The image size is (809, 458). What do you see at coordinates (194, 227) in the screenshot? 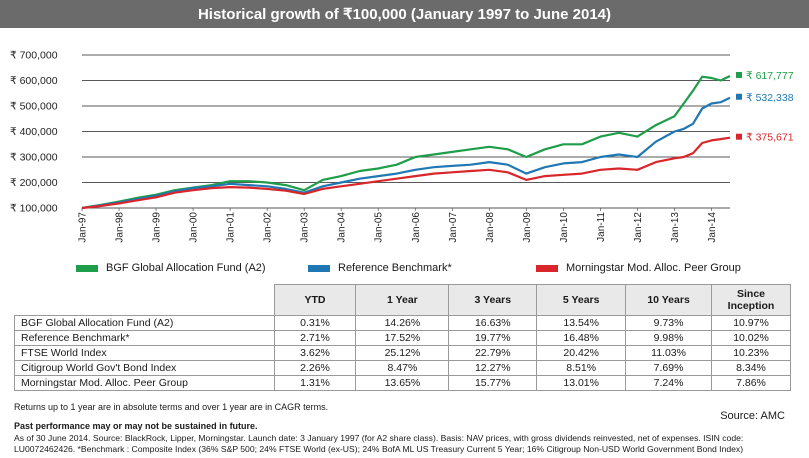
I see `x-tick-label: Jan-00` at bounding box center [194, 227].